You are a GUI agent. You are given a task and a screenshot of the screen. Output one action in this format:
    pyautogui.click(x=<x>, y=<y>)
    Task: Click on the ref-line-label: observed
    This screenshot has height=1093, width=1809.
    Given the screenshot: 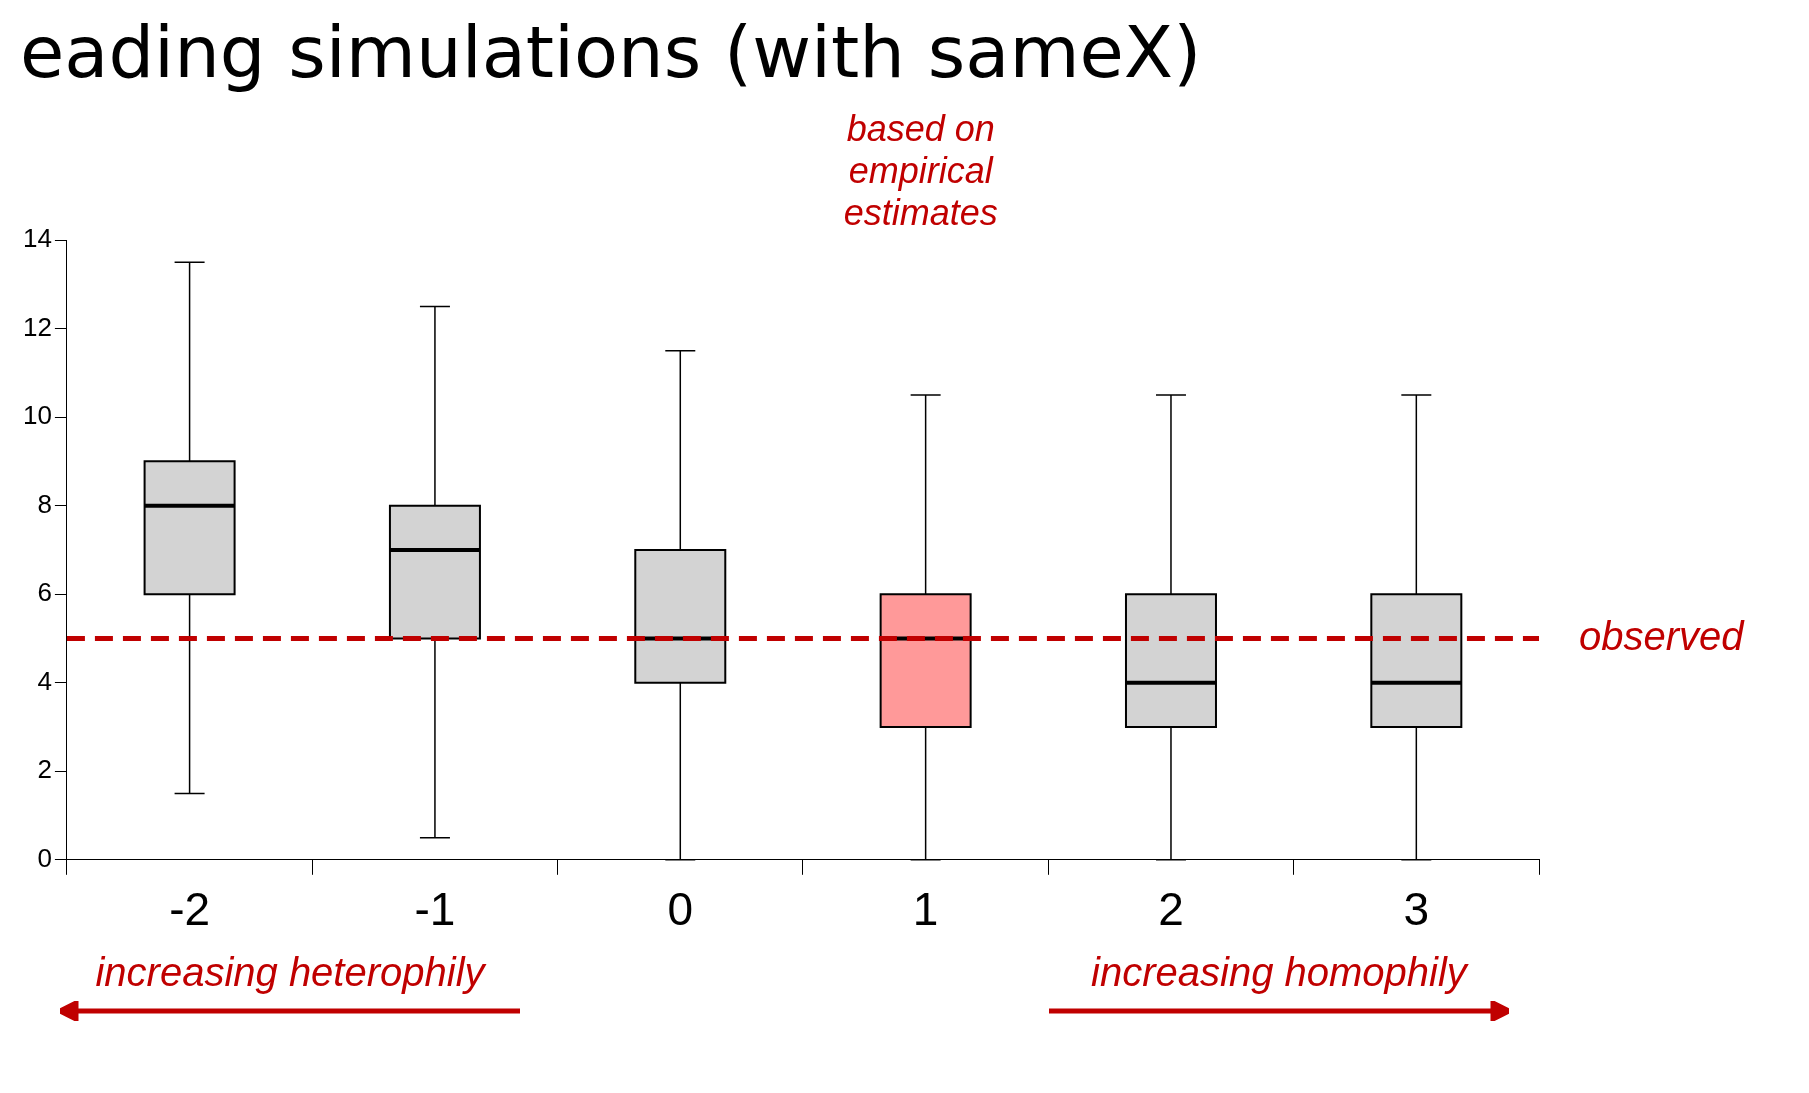 What is the action you would take?
    pyautogui.click(x=1662, y=635)
    